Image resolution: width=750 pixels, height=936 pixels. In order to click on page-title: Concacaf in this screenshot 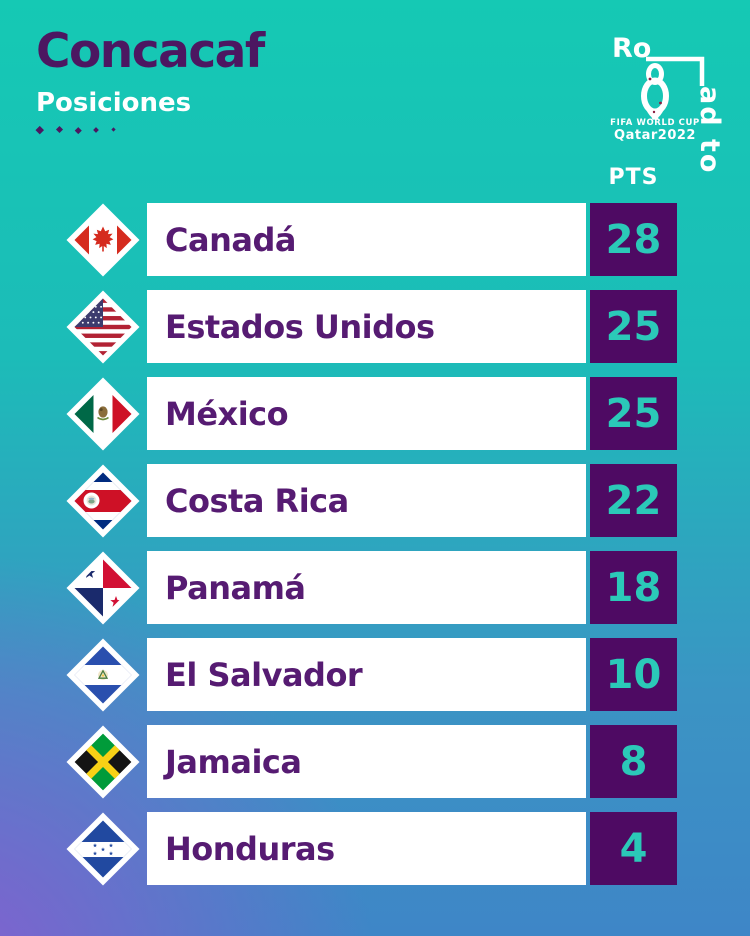, I will do `click(150, 51)`.